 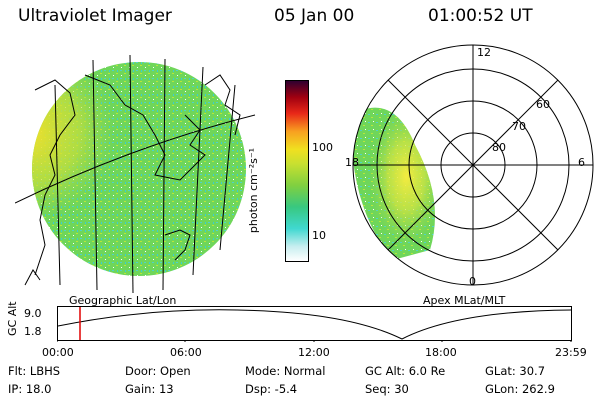 I want to click on timeline-y-tick-max: 9.0, so click(x=33, y=313).